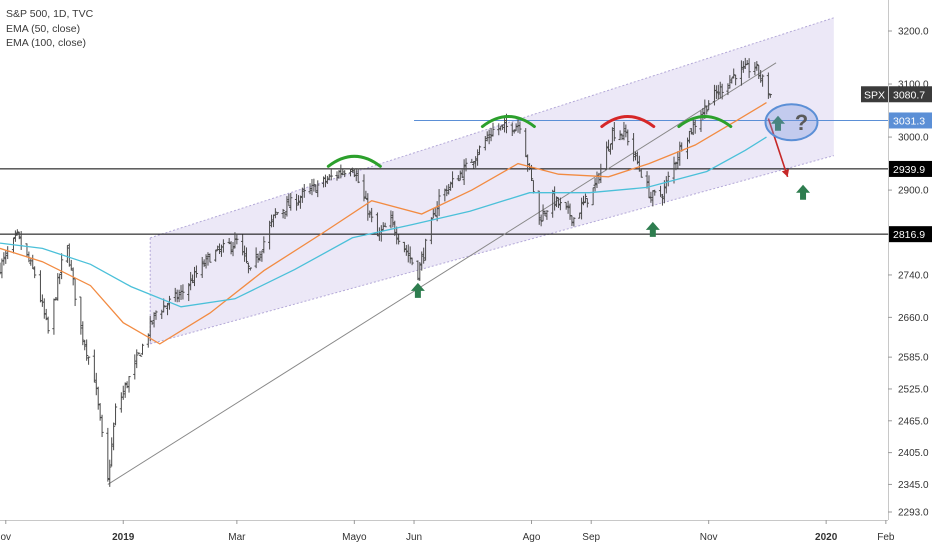  What do you see at coordinates (414, 537) in the screenshot?
I see `x-tick-label: Jun` at bounding box center [414, 537].